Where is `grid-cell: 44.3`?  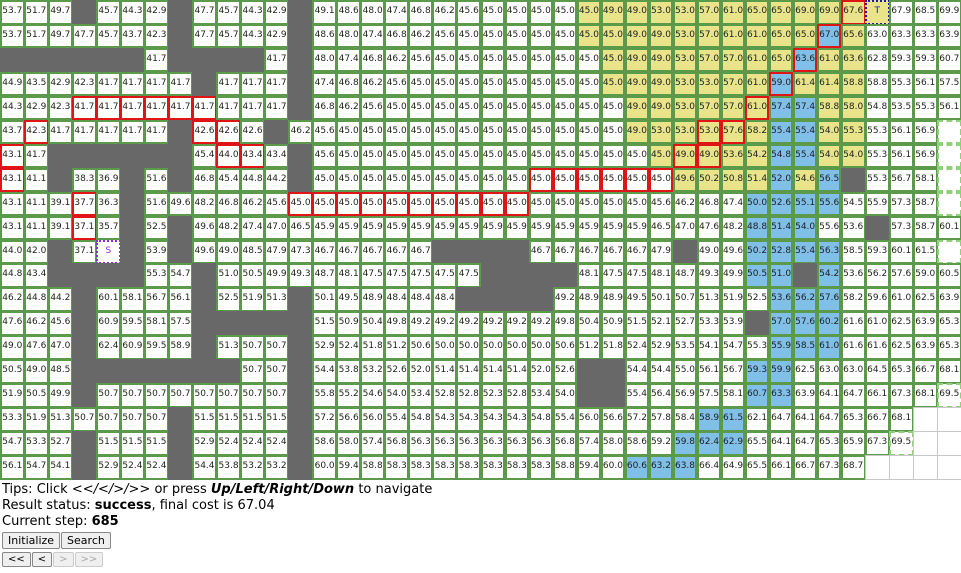 grid-cell: 44.3 is located at coordinates (12, 108).